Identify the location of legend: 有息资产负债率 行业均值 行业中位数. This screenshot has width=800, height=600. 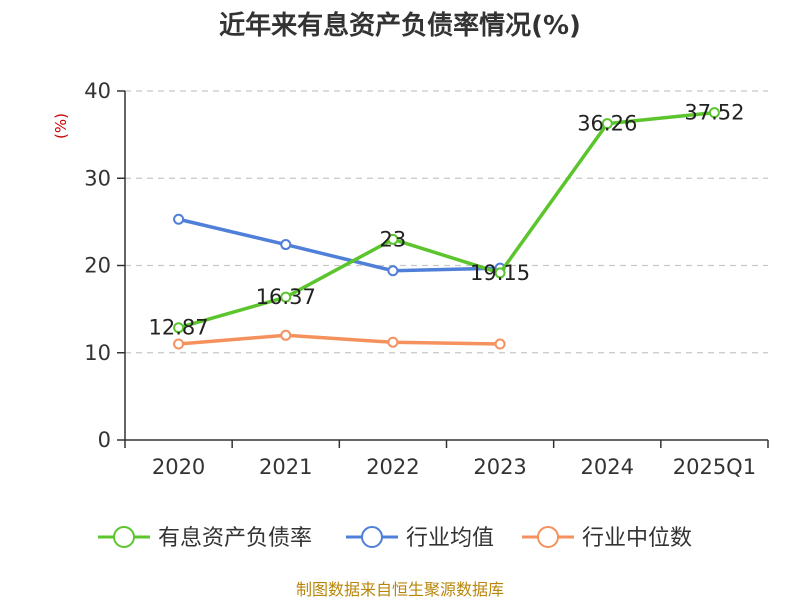
(395, 538).